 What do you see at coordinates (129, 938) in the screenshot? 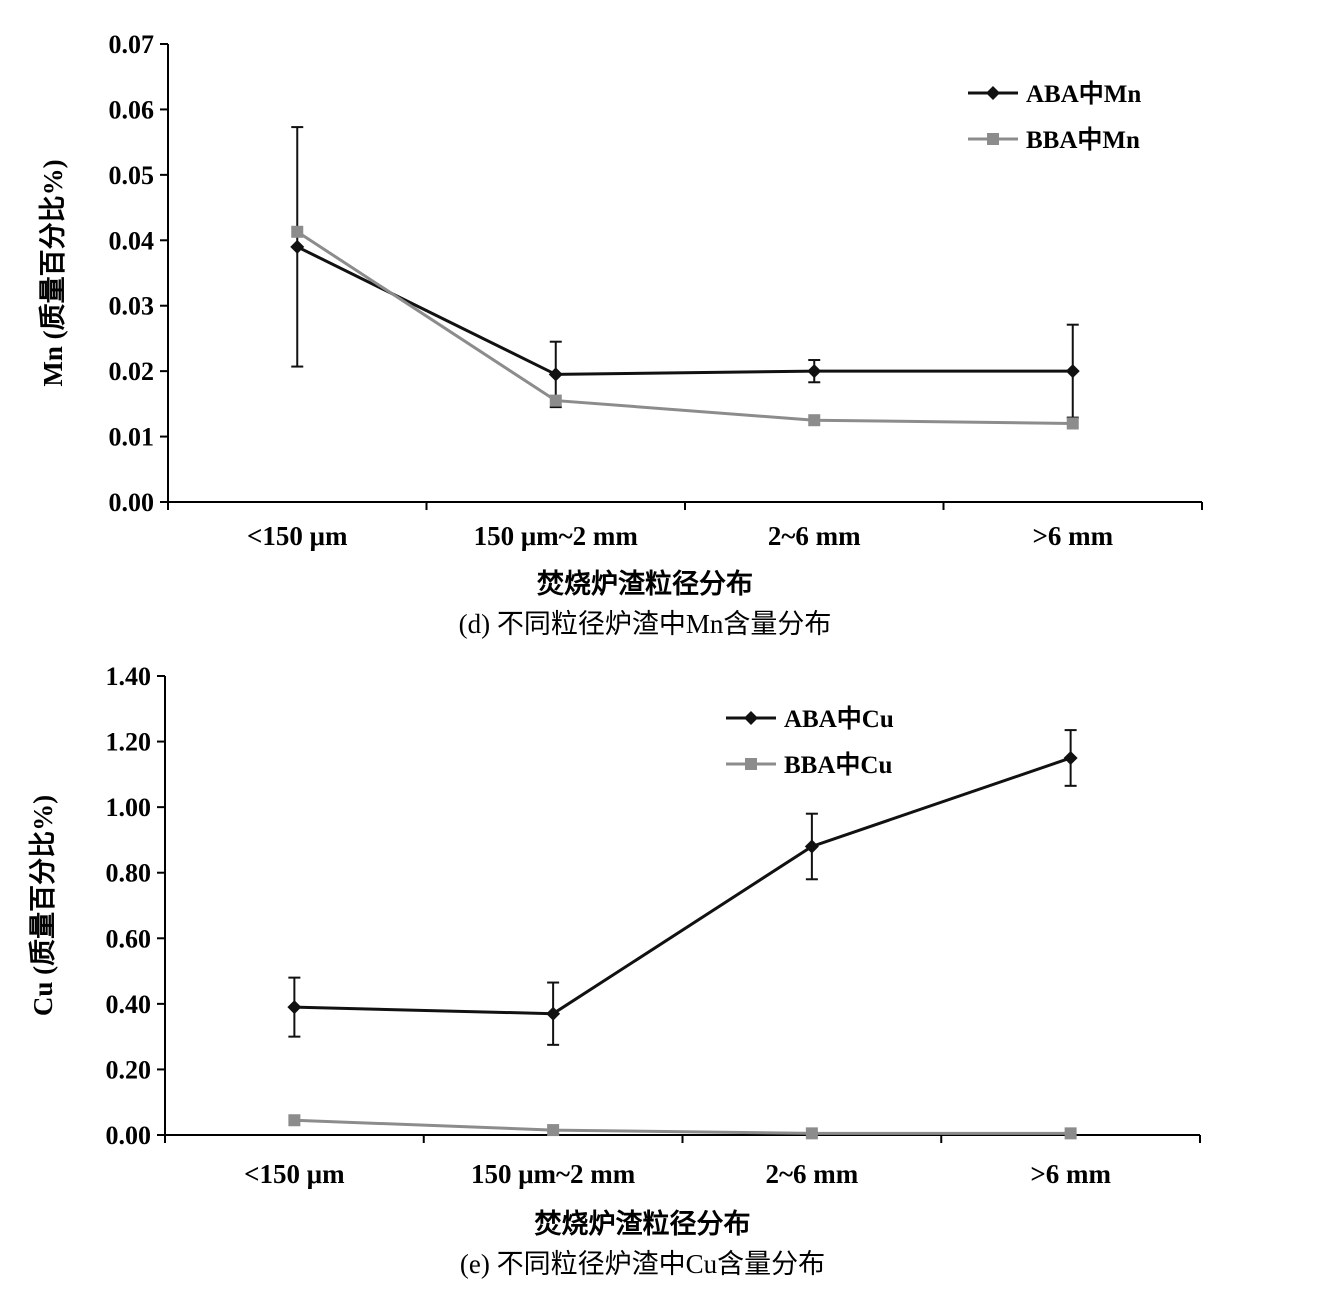
I see `chart-2-y-tick-label: 0.60` at bounding box center [129, 938].